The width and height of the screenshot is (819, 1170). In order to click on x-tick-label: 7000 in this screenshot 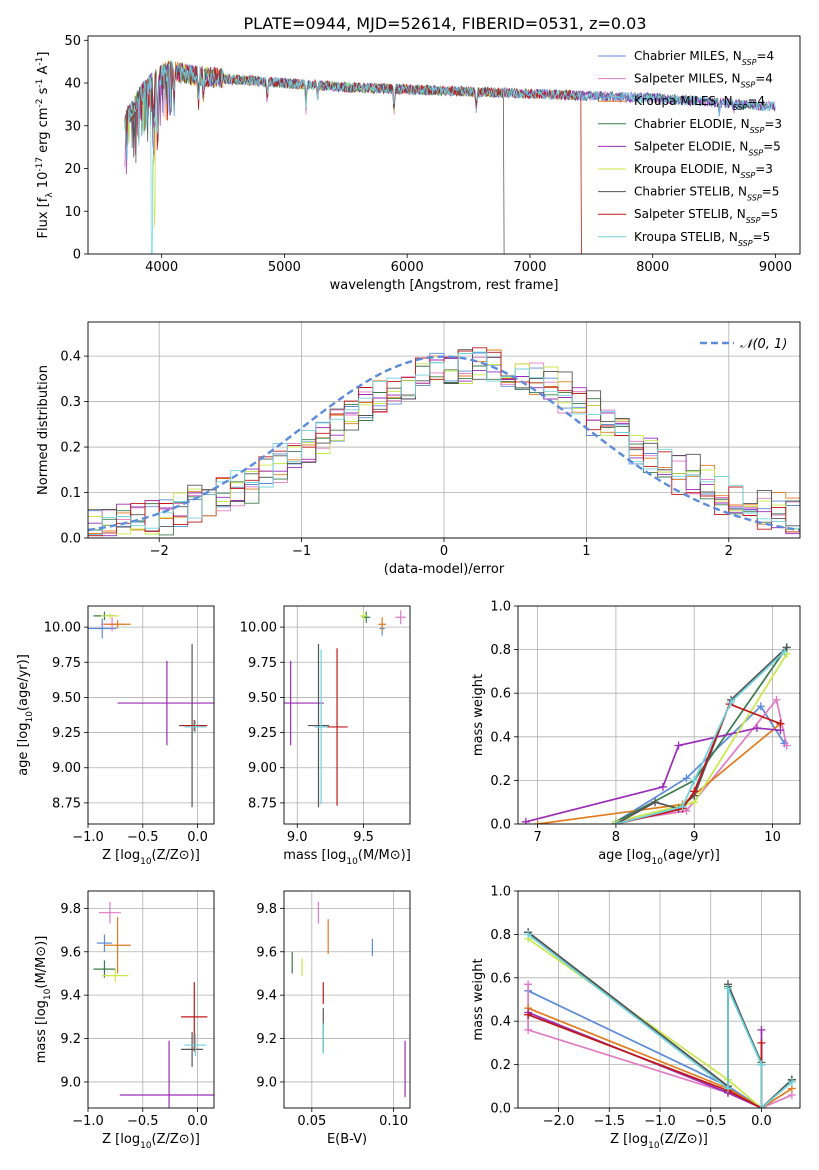, I will do `click(529, 267)`.